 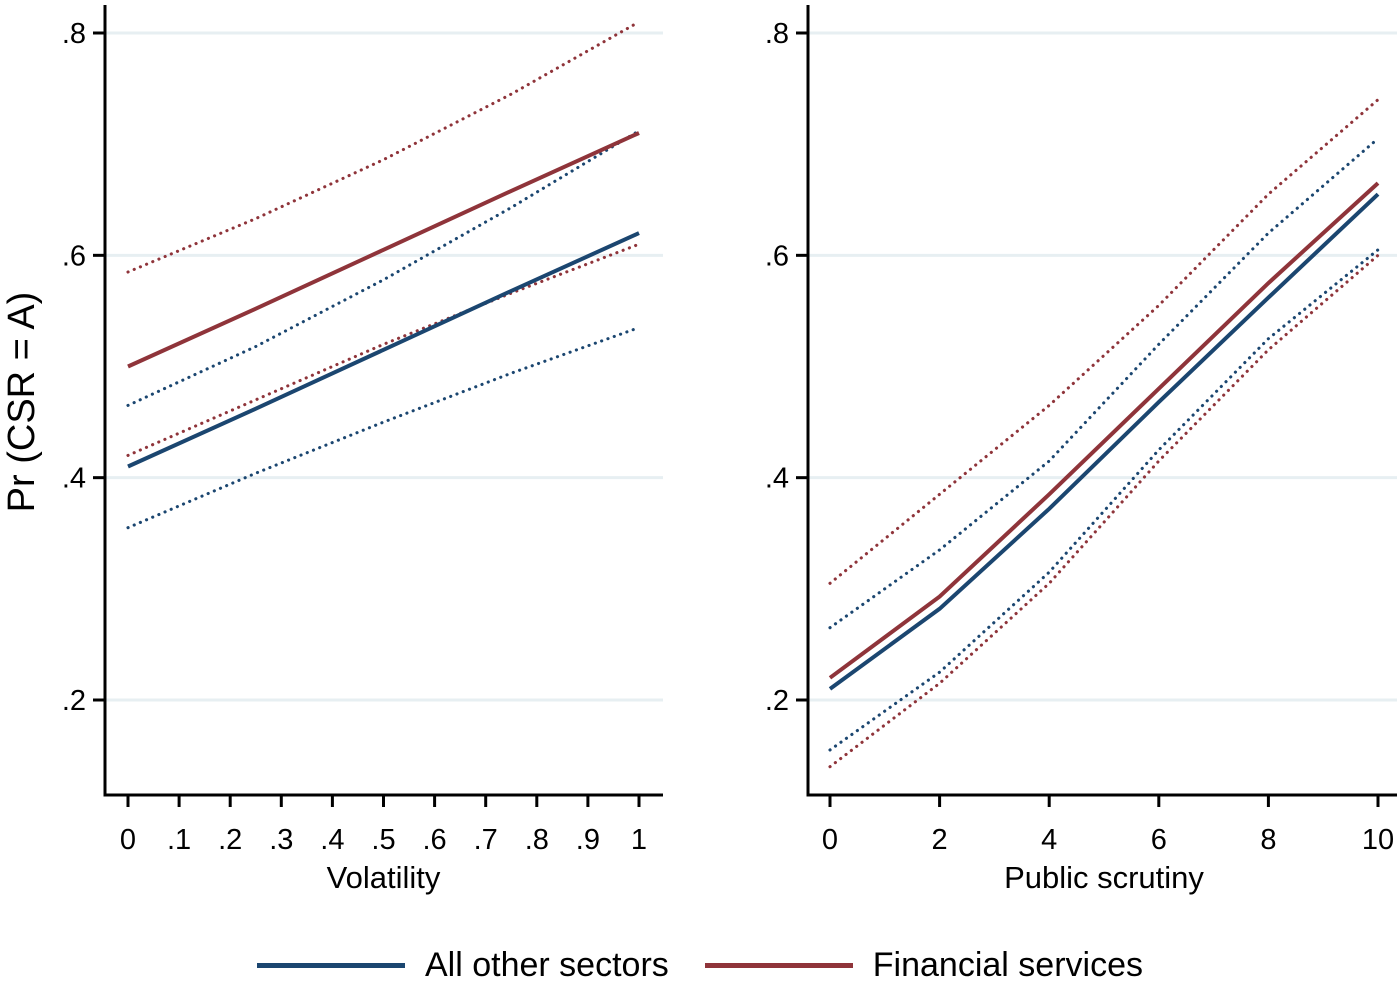 What do you see at coordinates (940, 840) in the screenshot?
I see `x-tick-label: 2` at bounding box center [940, 840].